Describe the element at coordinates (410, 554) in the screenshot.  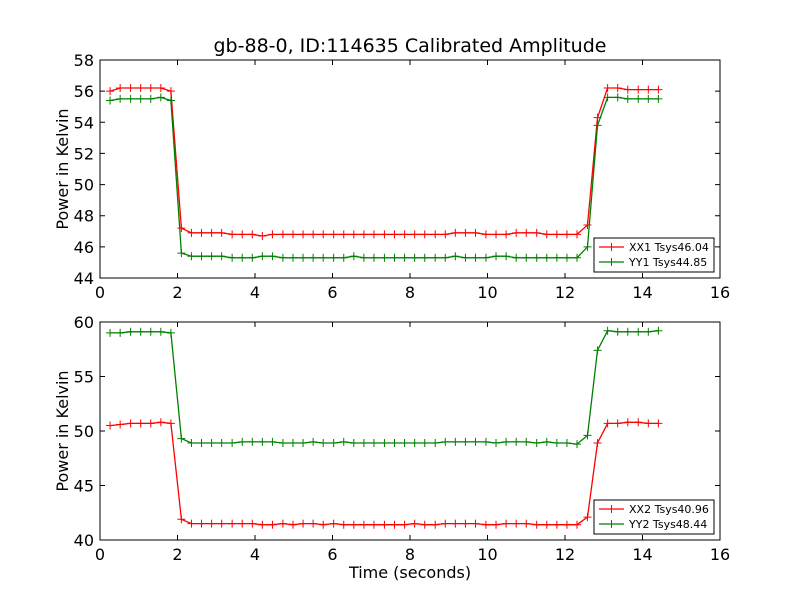
I see `x-tick-label: 8` at that location.